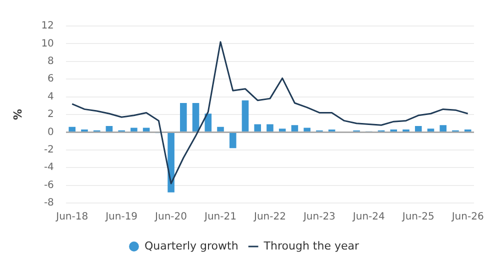 The width and height of the screenshot is (500, 270). Describe the element at coordinates (191, 245) in the screenshot. I see `legend-label: Quarterly growth` at that location.